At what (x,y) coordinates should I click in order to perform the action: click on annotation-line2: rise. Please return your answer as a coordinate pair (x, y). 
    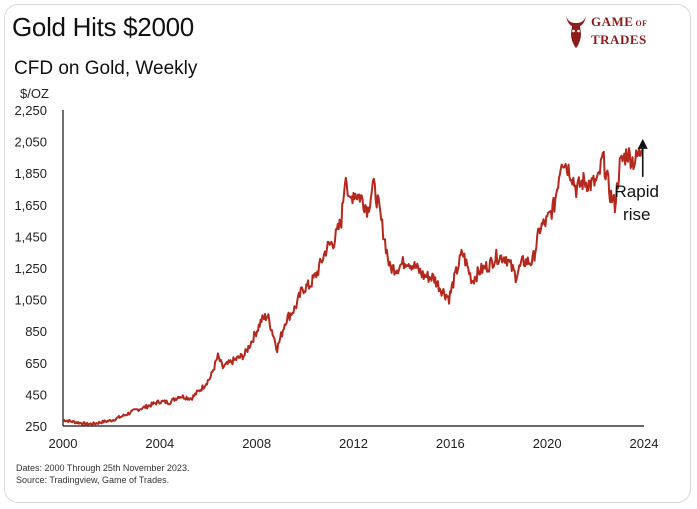
    Looking at the image, I should click on (636, 214).